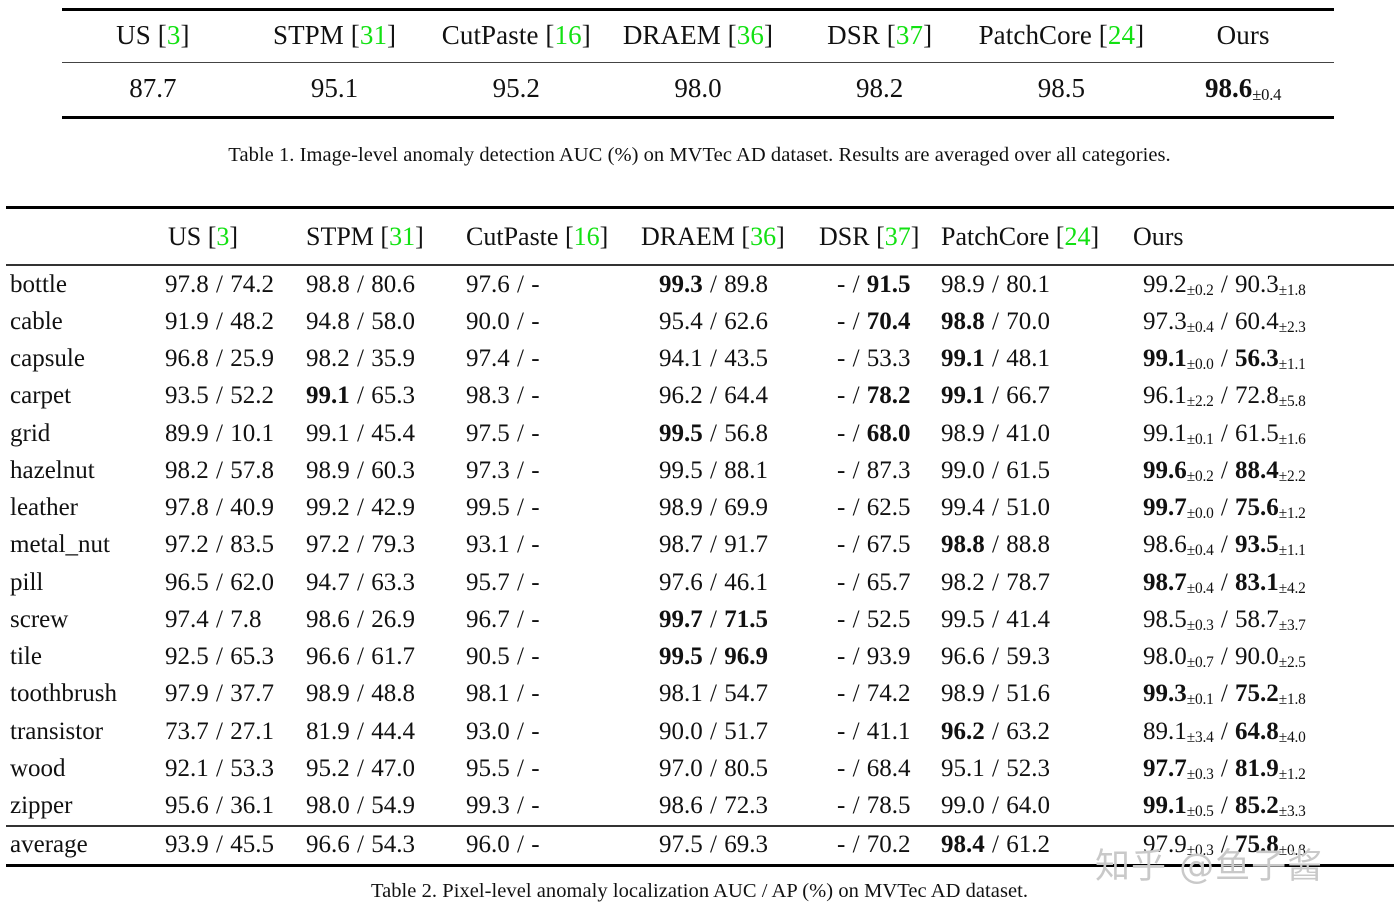  Describe the element at coordinates (713, 545) in the screenshot. I see `cell-draem: 98.7 / 91.7` at that location.